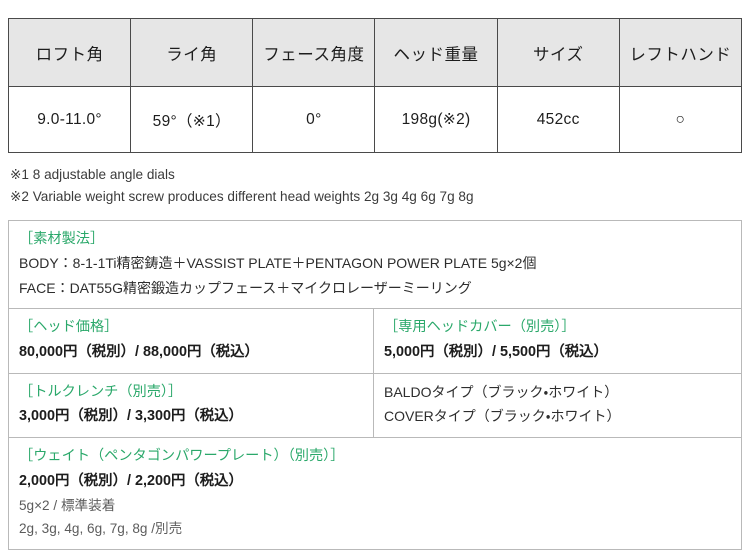  I want to click on material-face-line: FACE：DAT55G精密鍛造カップフェース＋マイクロレーザーミーリング, so click(245, 287).